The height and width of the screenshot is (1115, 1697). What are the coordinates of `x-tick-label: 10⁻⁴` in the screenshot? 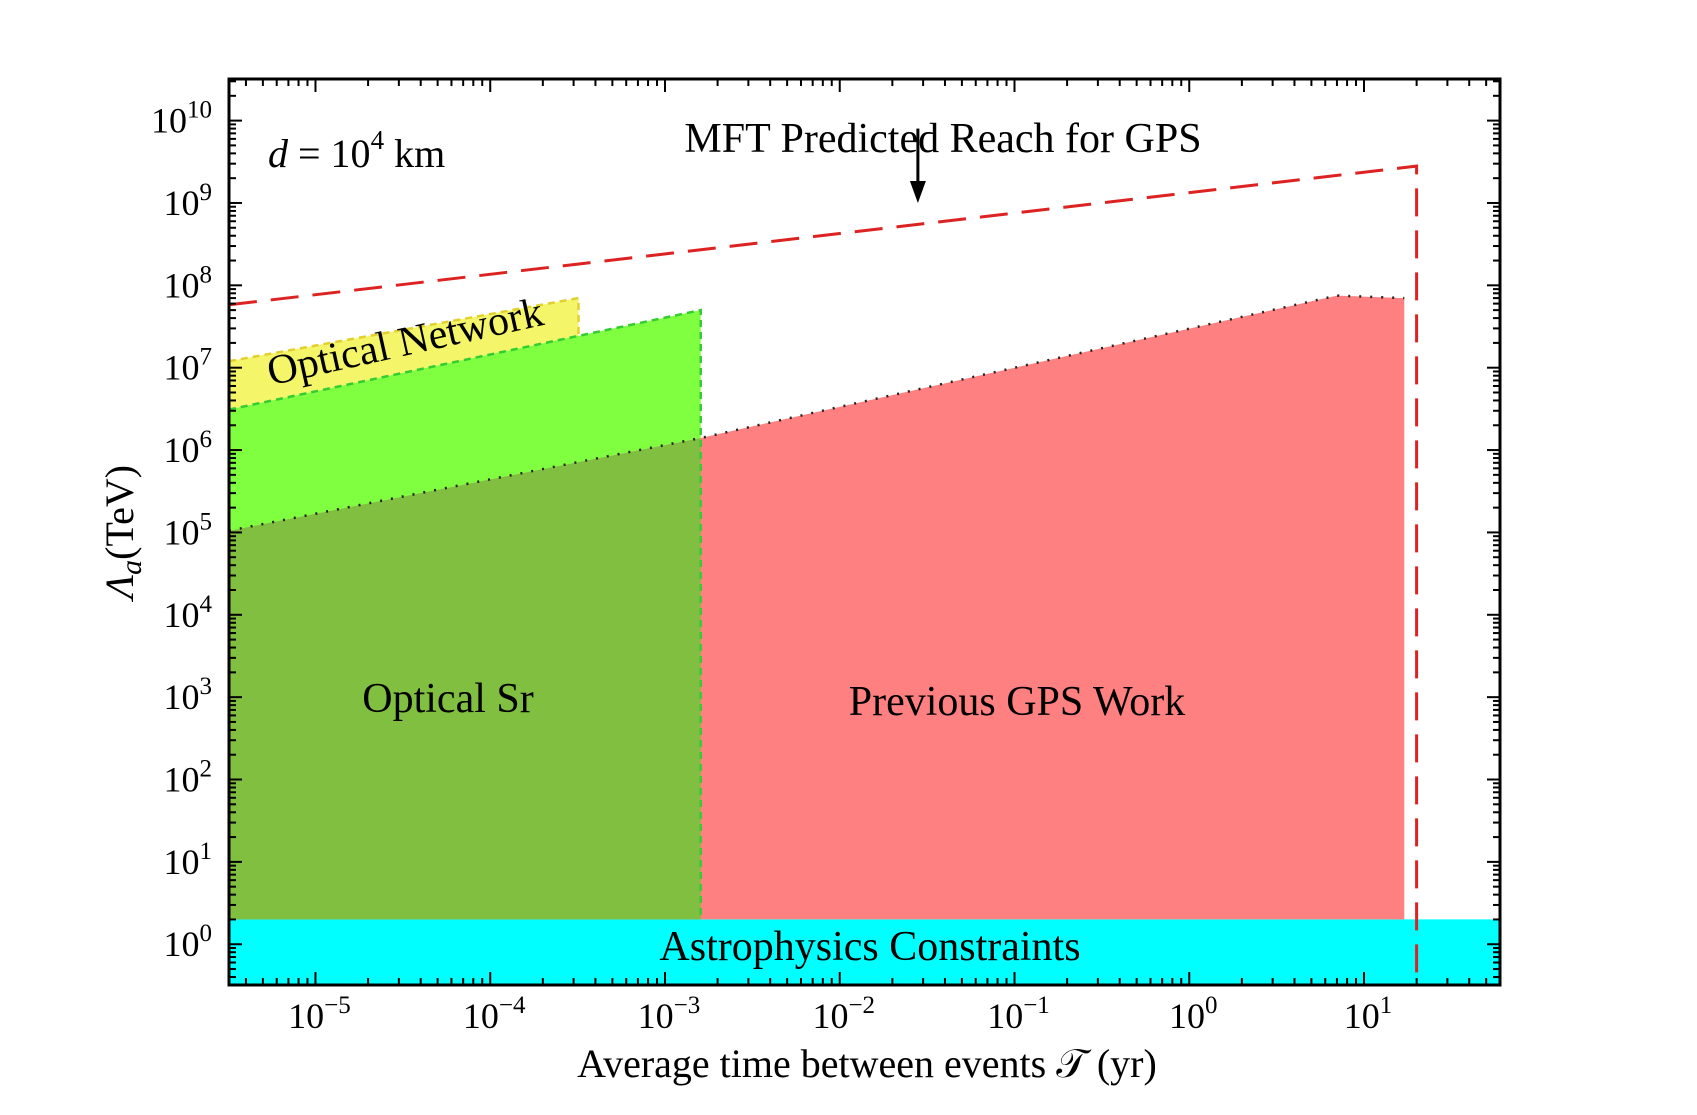 It's located at (494, 1014).